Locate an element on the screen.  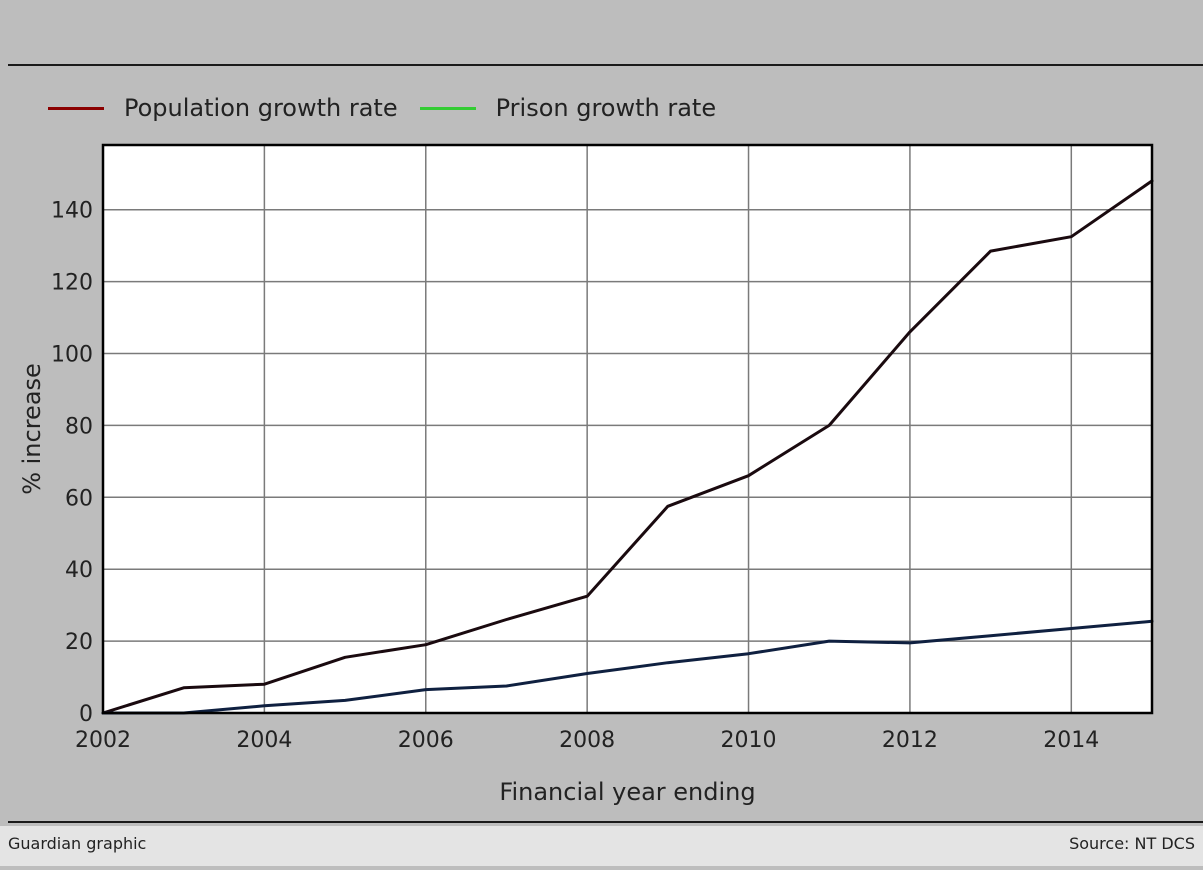
legend-label-prison: Prison growth rate is located at coordinates (606, 108).